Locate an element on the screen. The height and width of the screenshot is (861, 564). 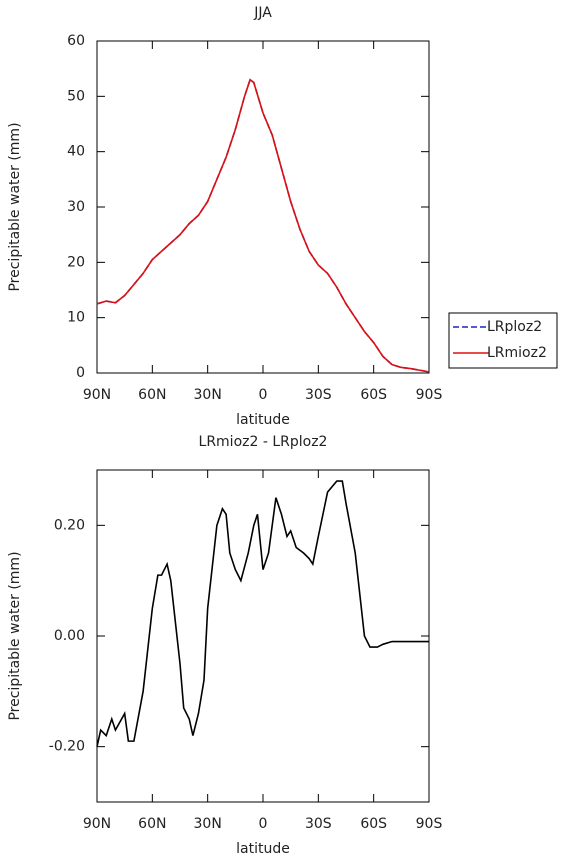
y-tick-label: 30 is located at coordinates (76, 207).